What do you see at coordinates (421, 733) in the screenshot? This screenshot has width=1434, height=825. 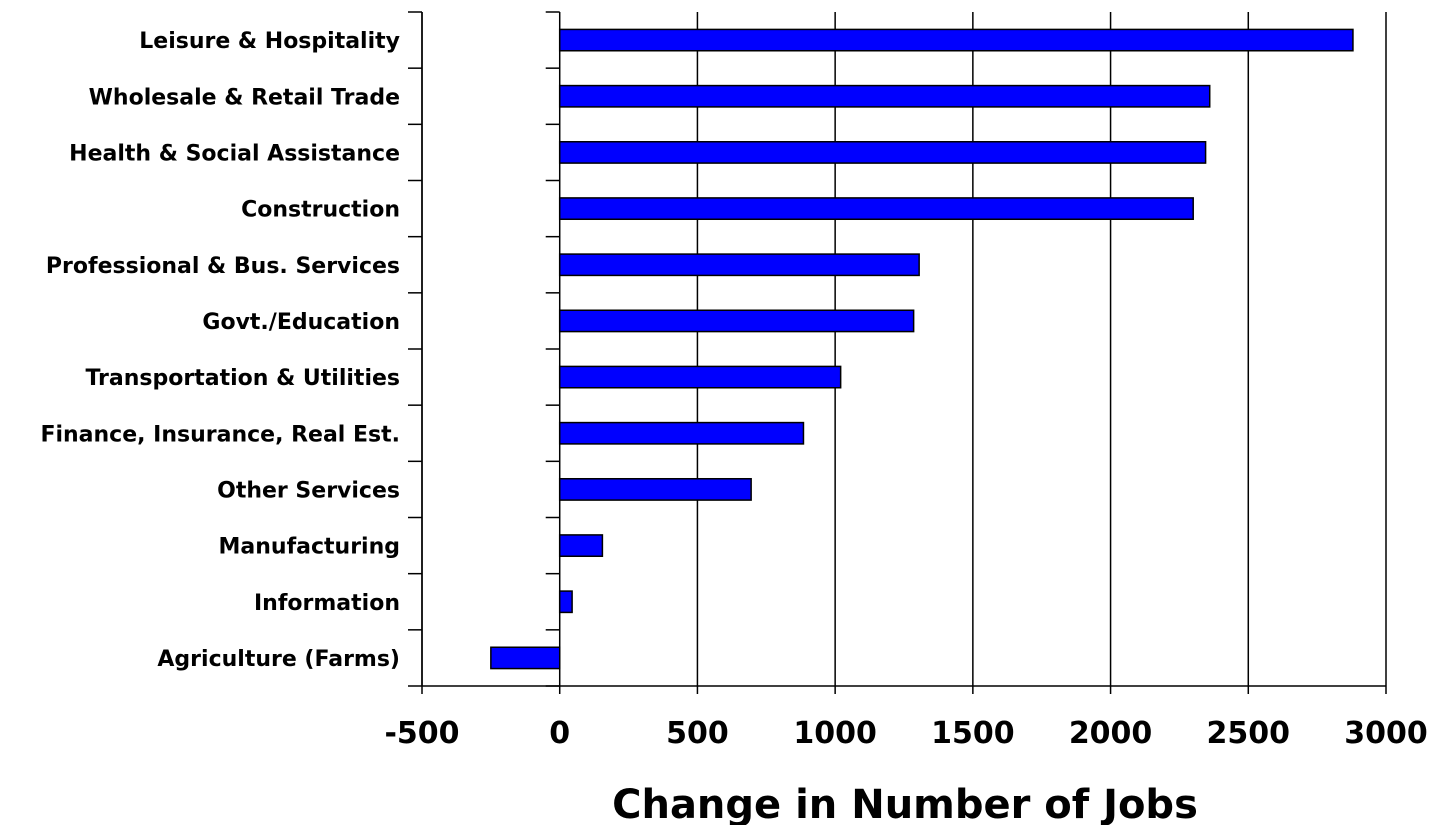 I see `x-tick-label: -500` at bounding box center [421, 733].